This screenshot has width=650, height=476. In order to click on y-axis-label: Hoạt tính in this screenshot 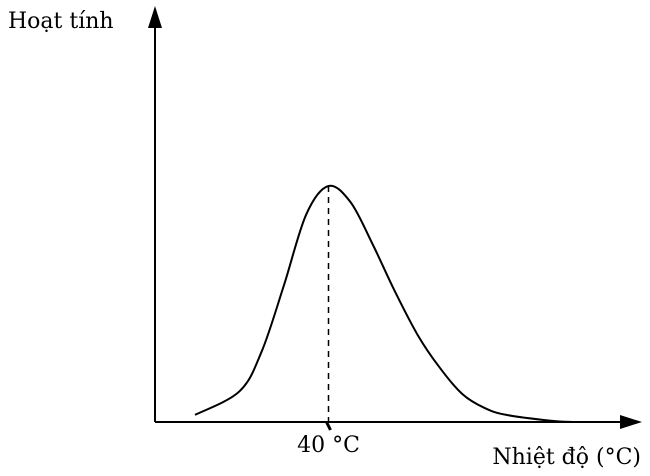, I will do `click(61, 21)`.